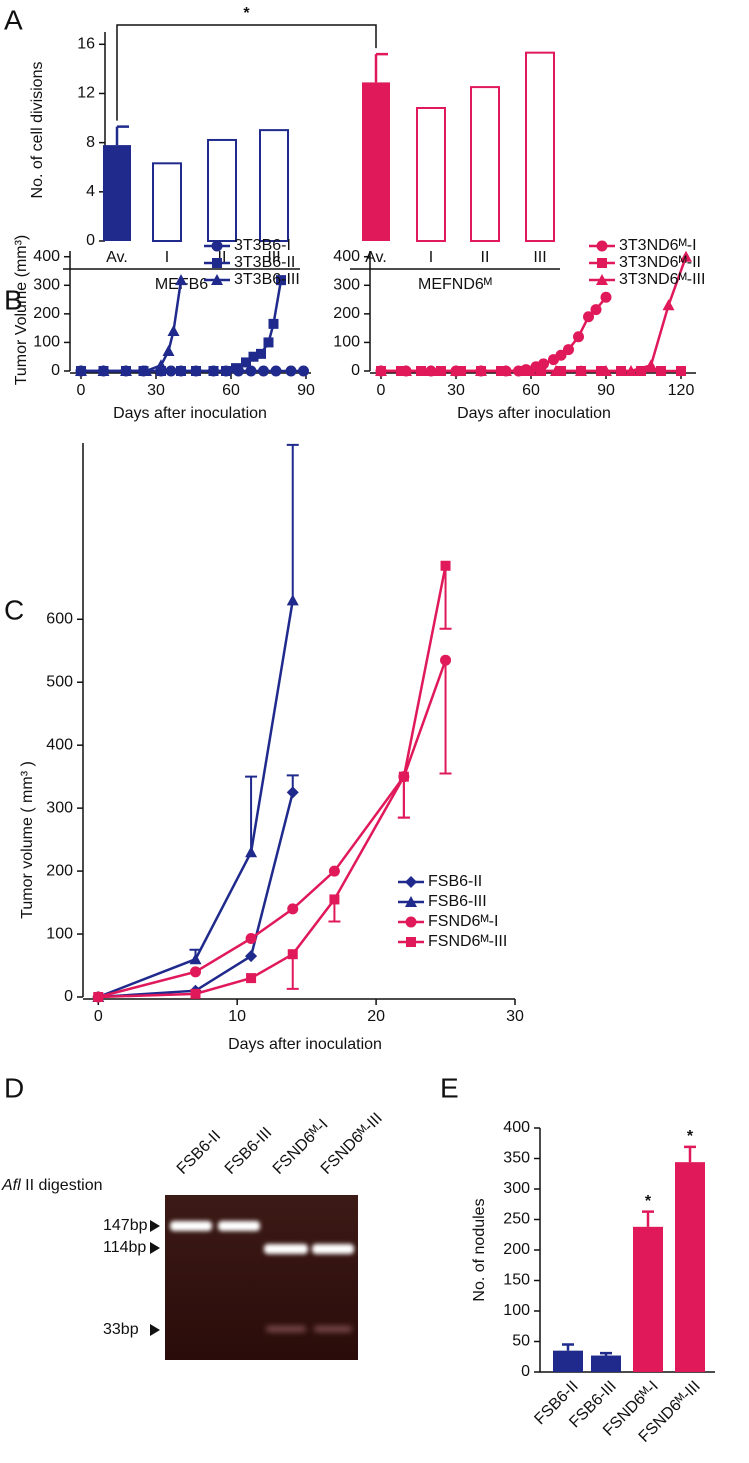 The width and height of the screenshot is (749, 1463). Describe the element at coordinates (261, 1277) in the screenshot. I see `gel-image` at that location.